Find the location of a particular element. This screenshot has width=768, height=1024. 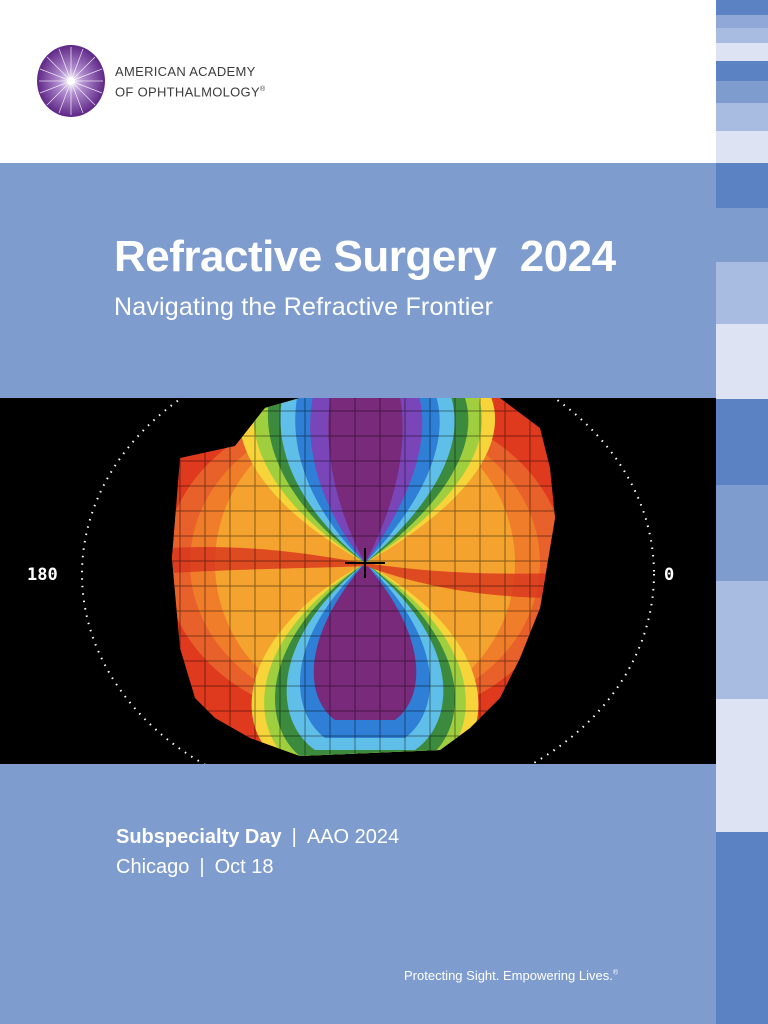

event-info: Subspecialty Day | AAO 2024 Chicago | Oct 18 is located at coordinates (257, 852).